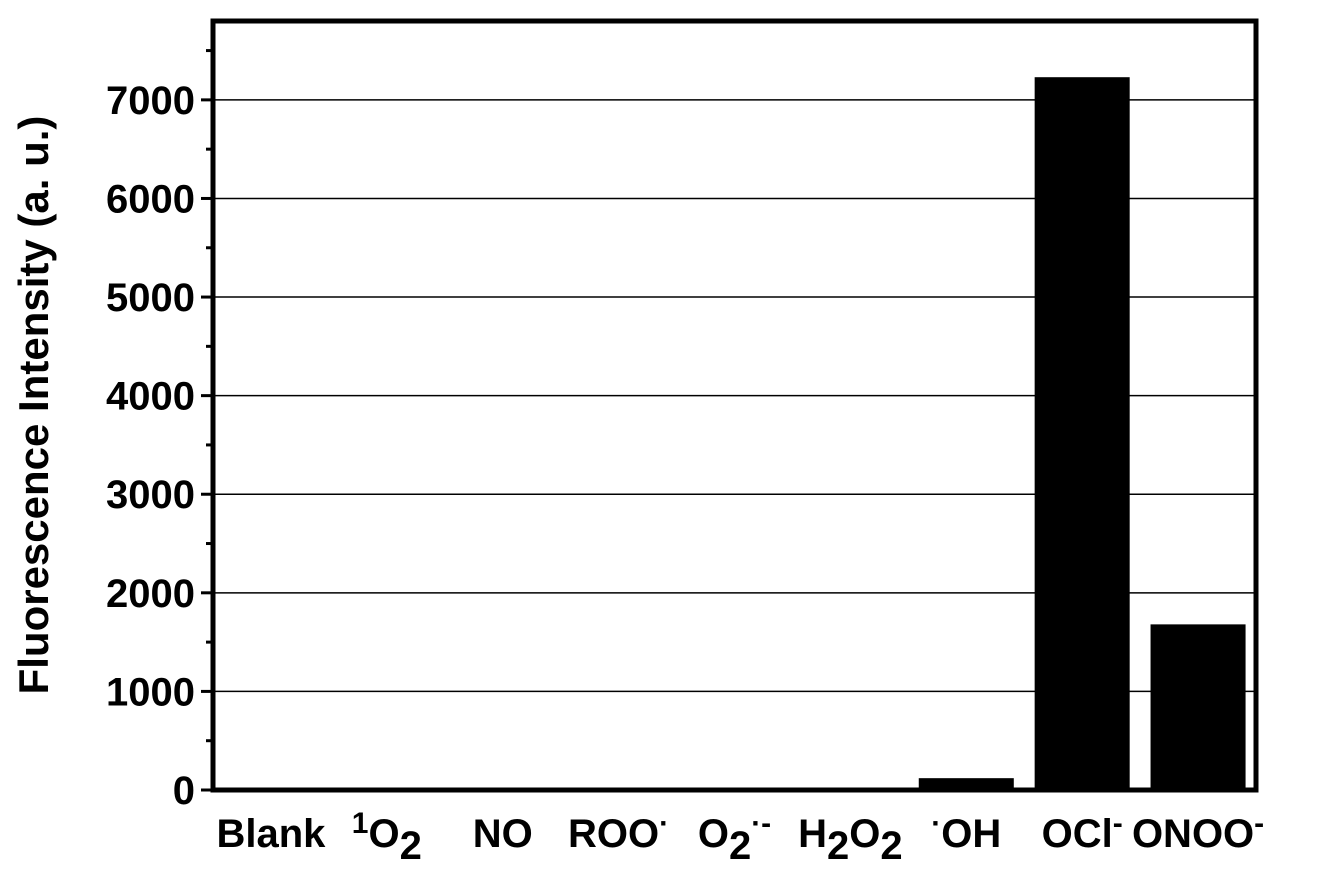 This screenshot has height=874, width=1326. What do you see at coordinates (387, 837) in the screenshot?
I see `x-tick-label: 1O2` at bounding box center [387, 837].